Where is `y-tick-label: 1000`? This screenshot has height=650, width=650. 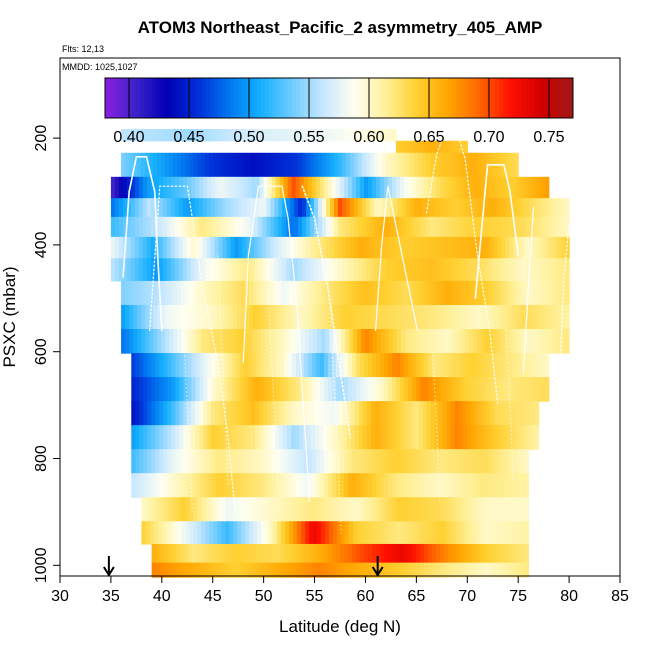 y-tick-label: 1000 is located at coordinates (41, 565).